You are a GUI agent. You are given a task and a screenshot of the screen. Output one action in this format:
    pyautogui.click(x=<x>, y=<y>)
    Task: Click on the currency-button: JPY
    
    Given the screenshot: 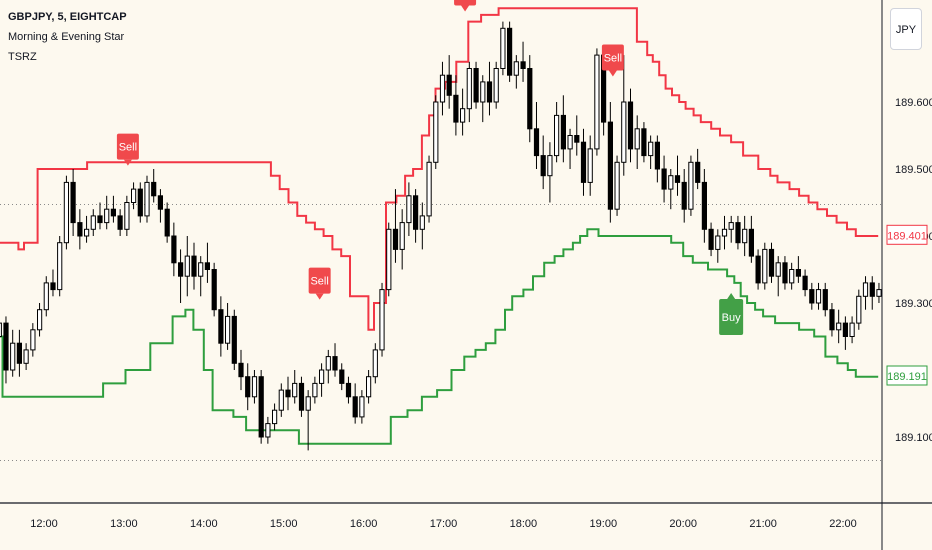 What is the action you would take?
    pyautogui.click(x=906, y=29)
    